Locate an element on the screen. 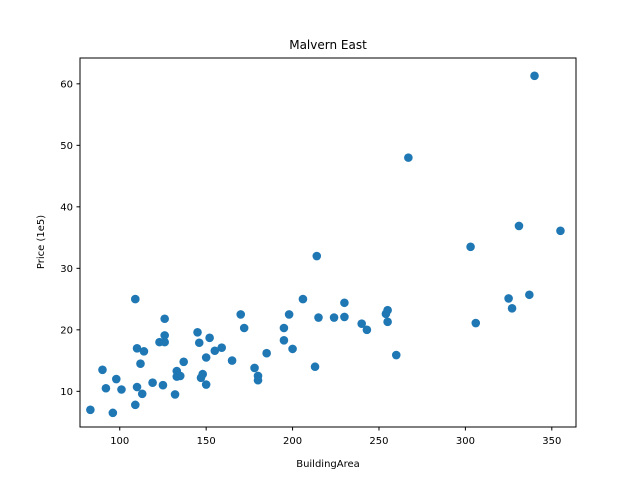 This screenshot has height=480, width=640. x-tick-label: 200 is located at coordinates (292, 441).